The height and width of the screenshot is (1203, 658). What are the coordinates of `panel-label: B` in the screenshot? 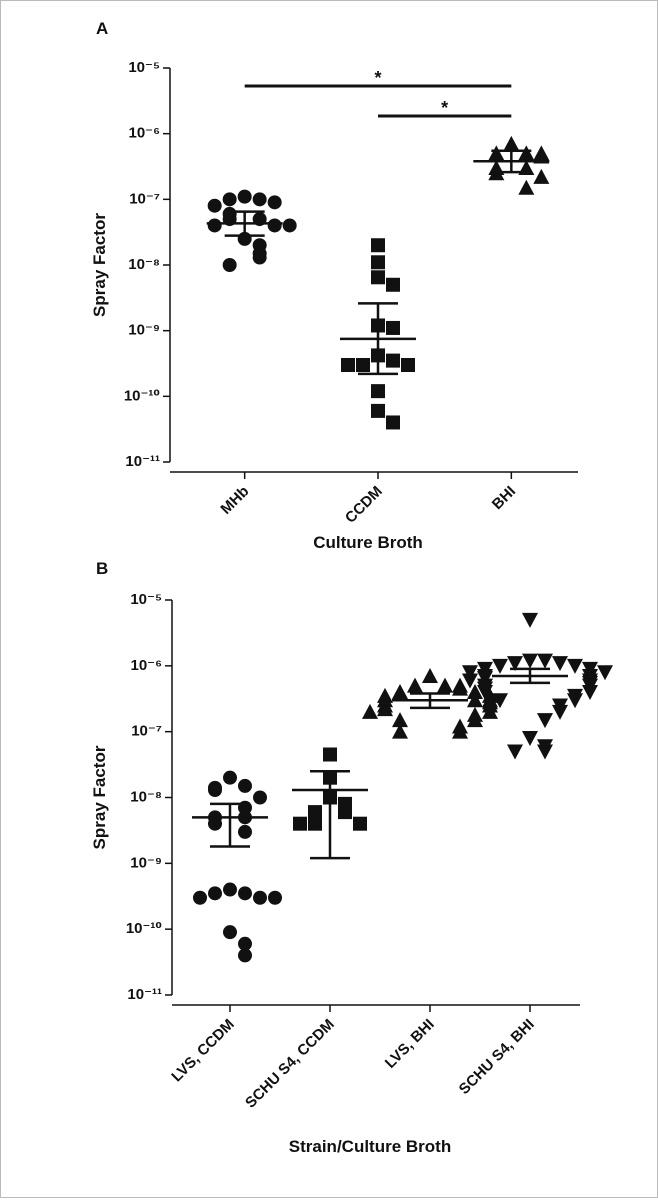 It's located at (102, 568).